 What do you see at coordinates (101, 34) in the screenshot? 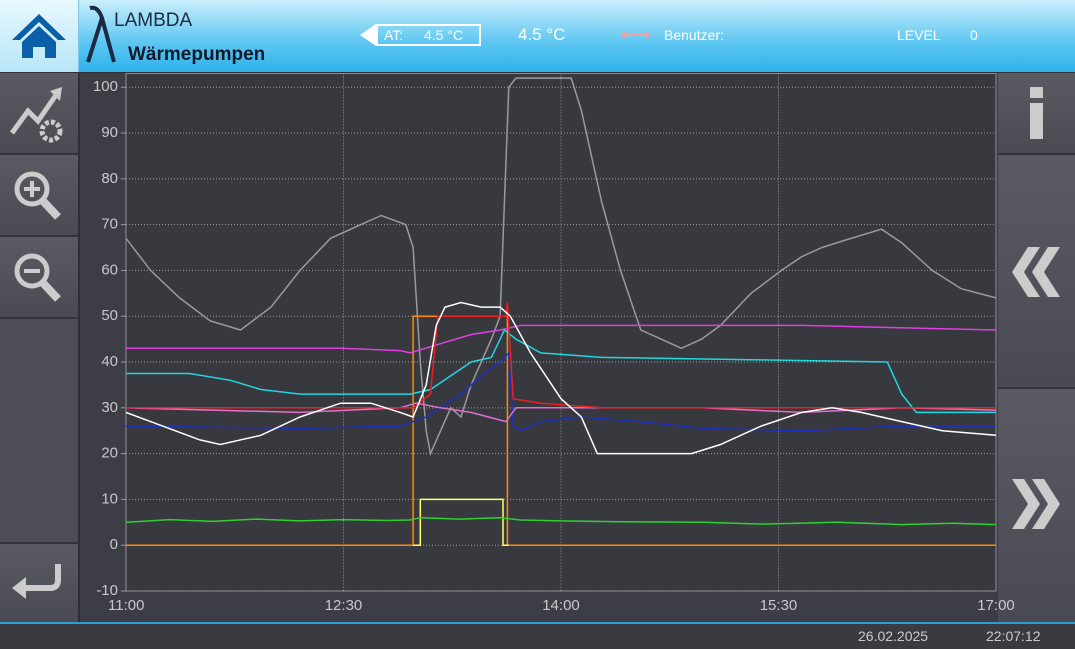
I see `logo-lambda` at bounding box center [101, 34].